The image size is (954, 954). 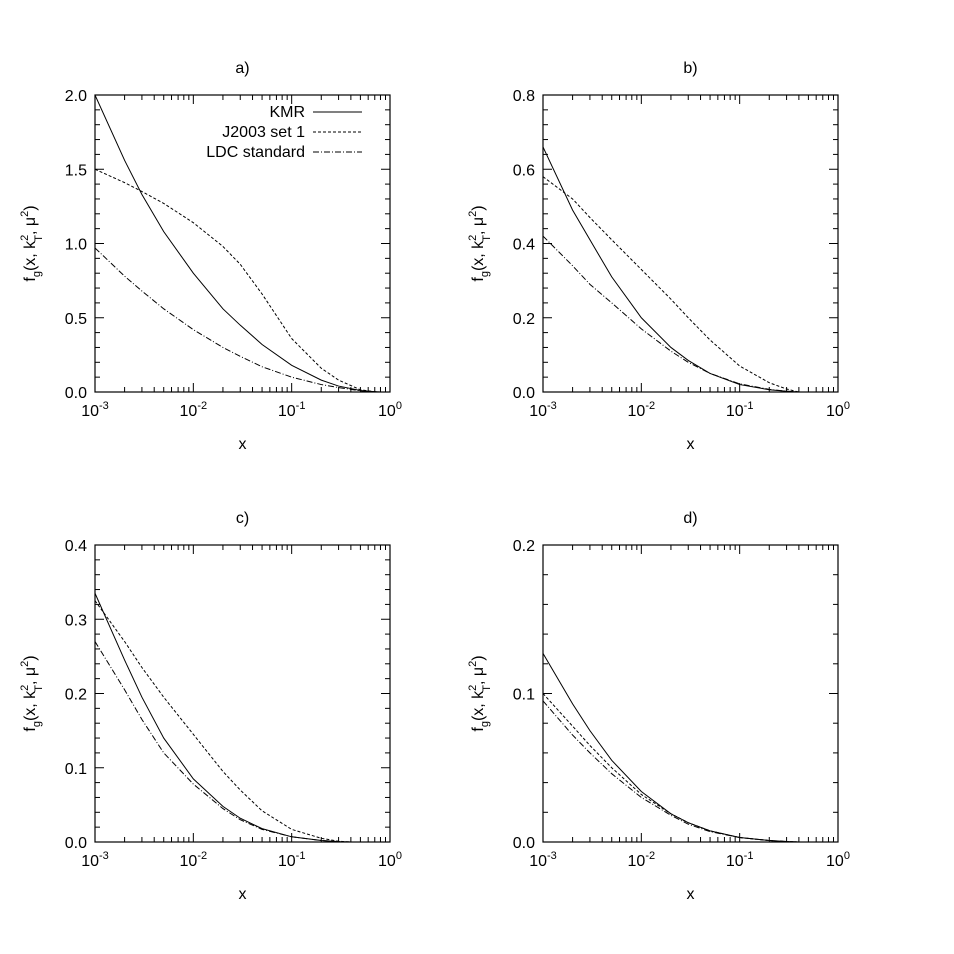 What do you see at coordinates (263, 132) in the screenshot?
I see `legend-label: J2003 set 1` at bounding box center [263, 132].